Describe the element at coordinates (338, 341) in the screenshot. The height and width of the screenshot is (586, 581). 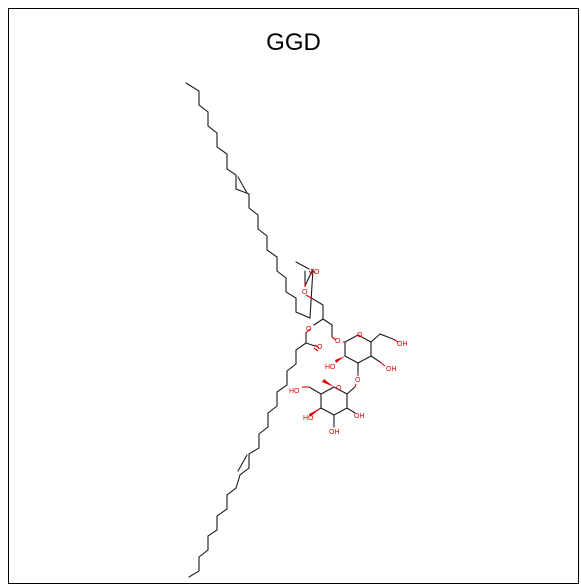
I see `glycosidic-oxygen-1: O` at that location.